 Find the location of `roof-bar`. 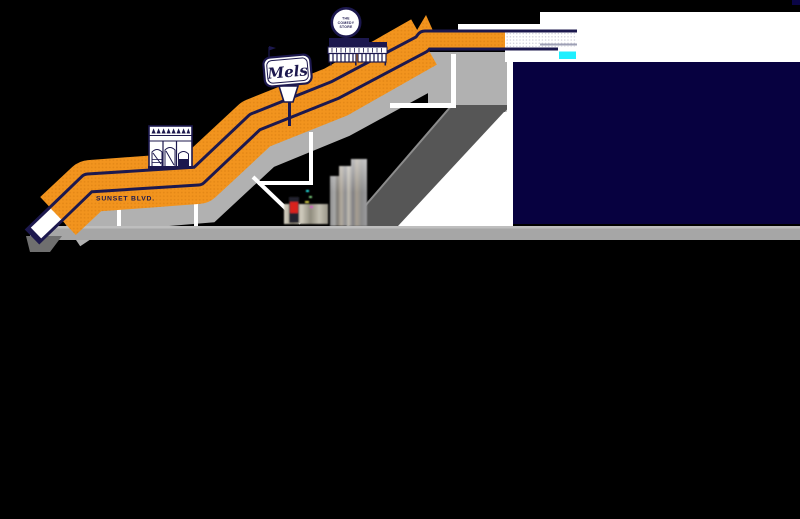

roof-bar is located at coordinates (349, 42).